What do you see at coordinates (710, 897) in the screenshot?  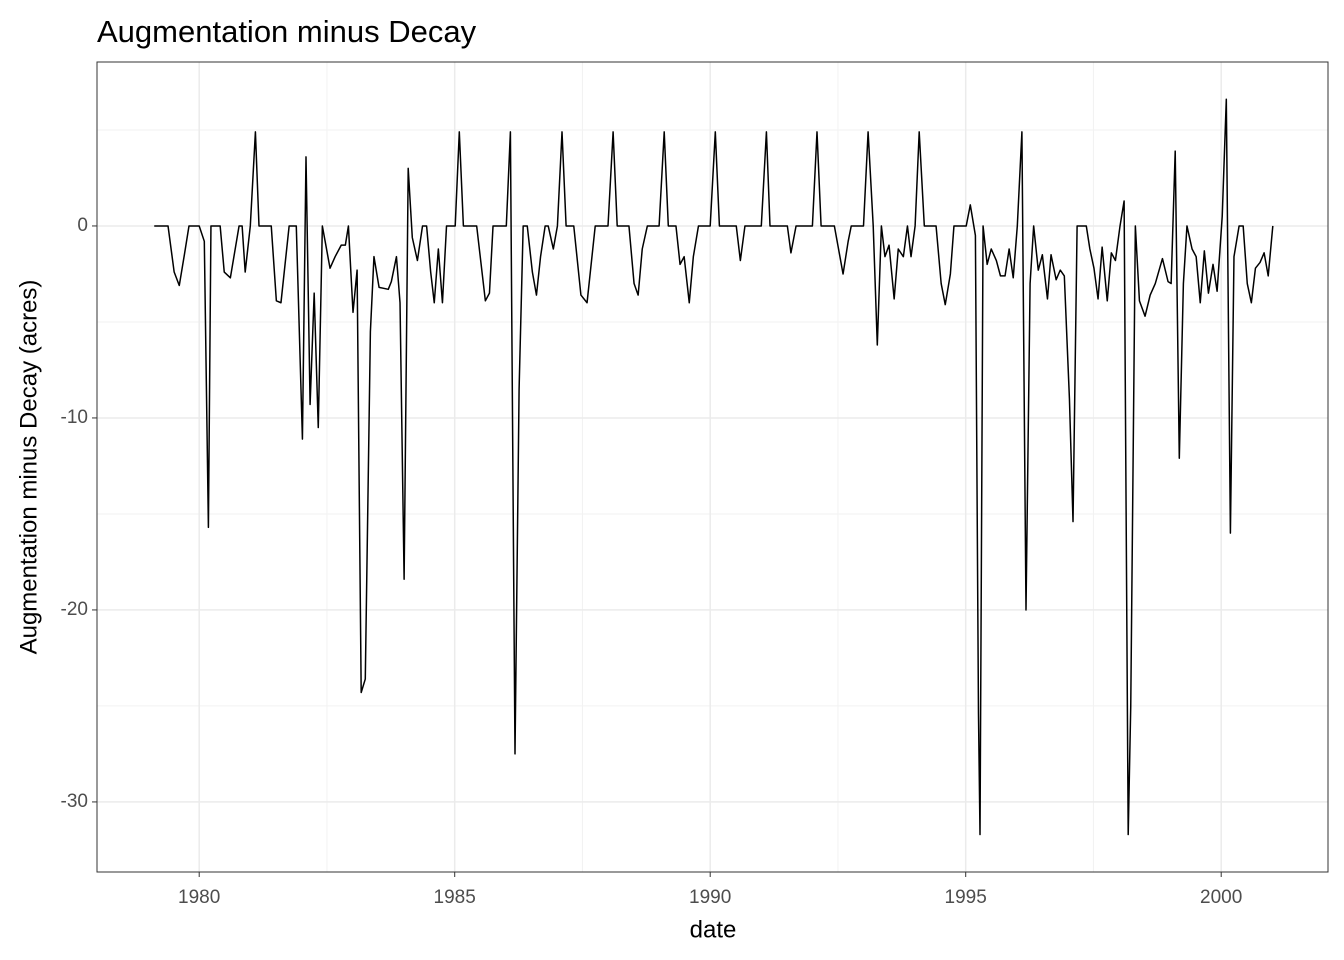 I see `x-tick-label: 1990` at bounding box center [710, 897].